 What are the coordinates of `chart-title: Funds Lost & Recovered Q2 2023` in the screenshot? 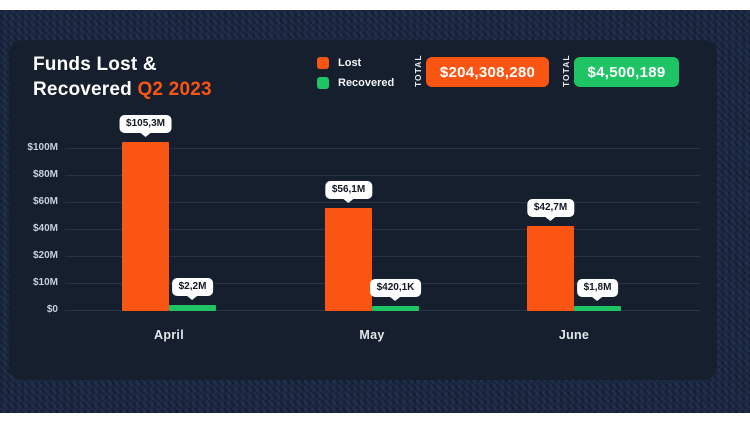 It's located at (122, 77).